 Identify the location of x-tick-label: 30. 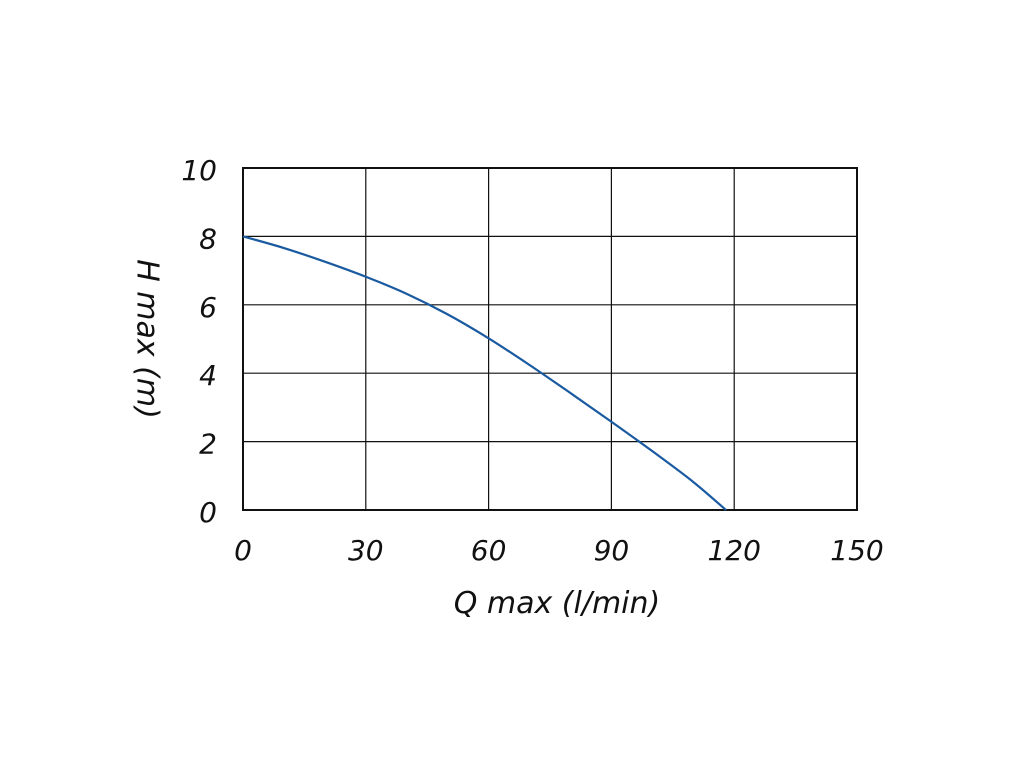
(366, 550).